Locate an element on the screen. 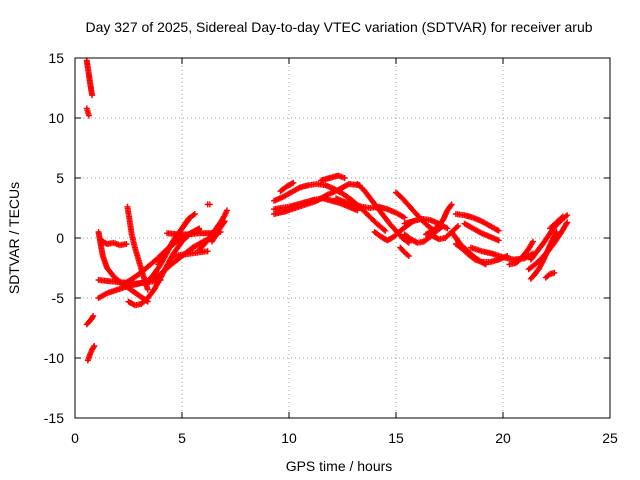 The width and height of the screenshot is (640, 480). y-tick-label: -15 is located at coordinates (54, 418).